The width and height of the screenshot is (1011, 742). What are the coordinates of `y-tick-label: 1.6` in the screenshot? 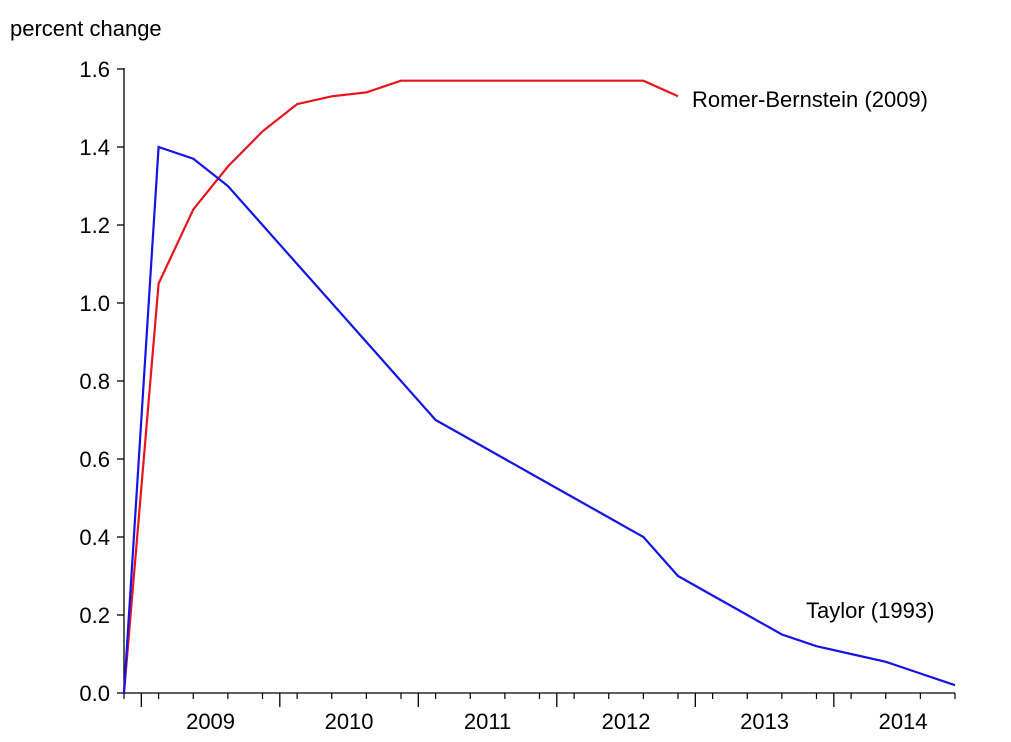 It's located at (94, 69).